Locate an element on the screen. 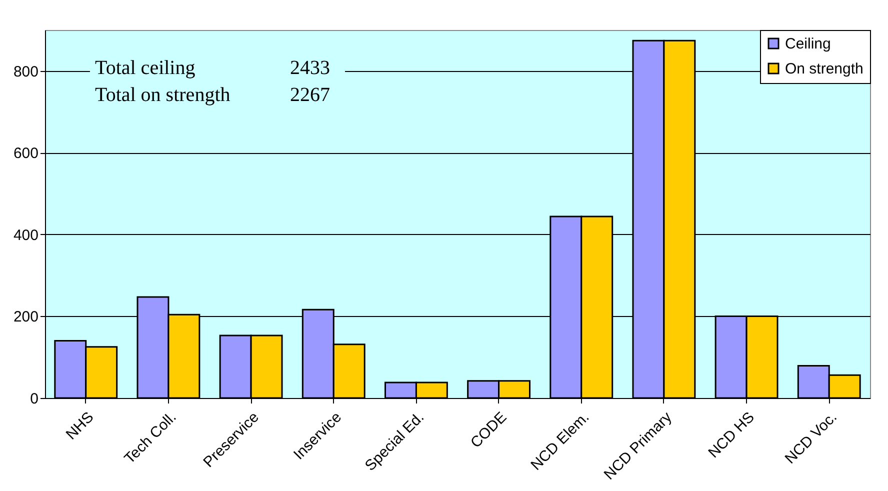 This screenshot has width=888, height=491. y-tick-label: 800 is located at coordinates (25, 71).